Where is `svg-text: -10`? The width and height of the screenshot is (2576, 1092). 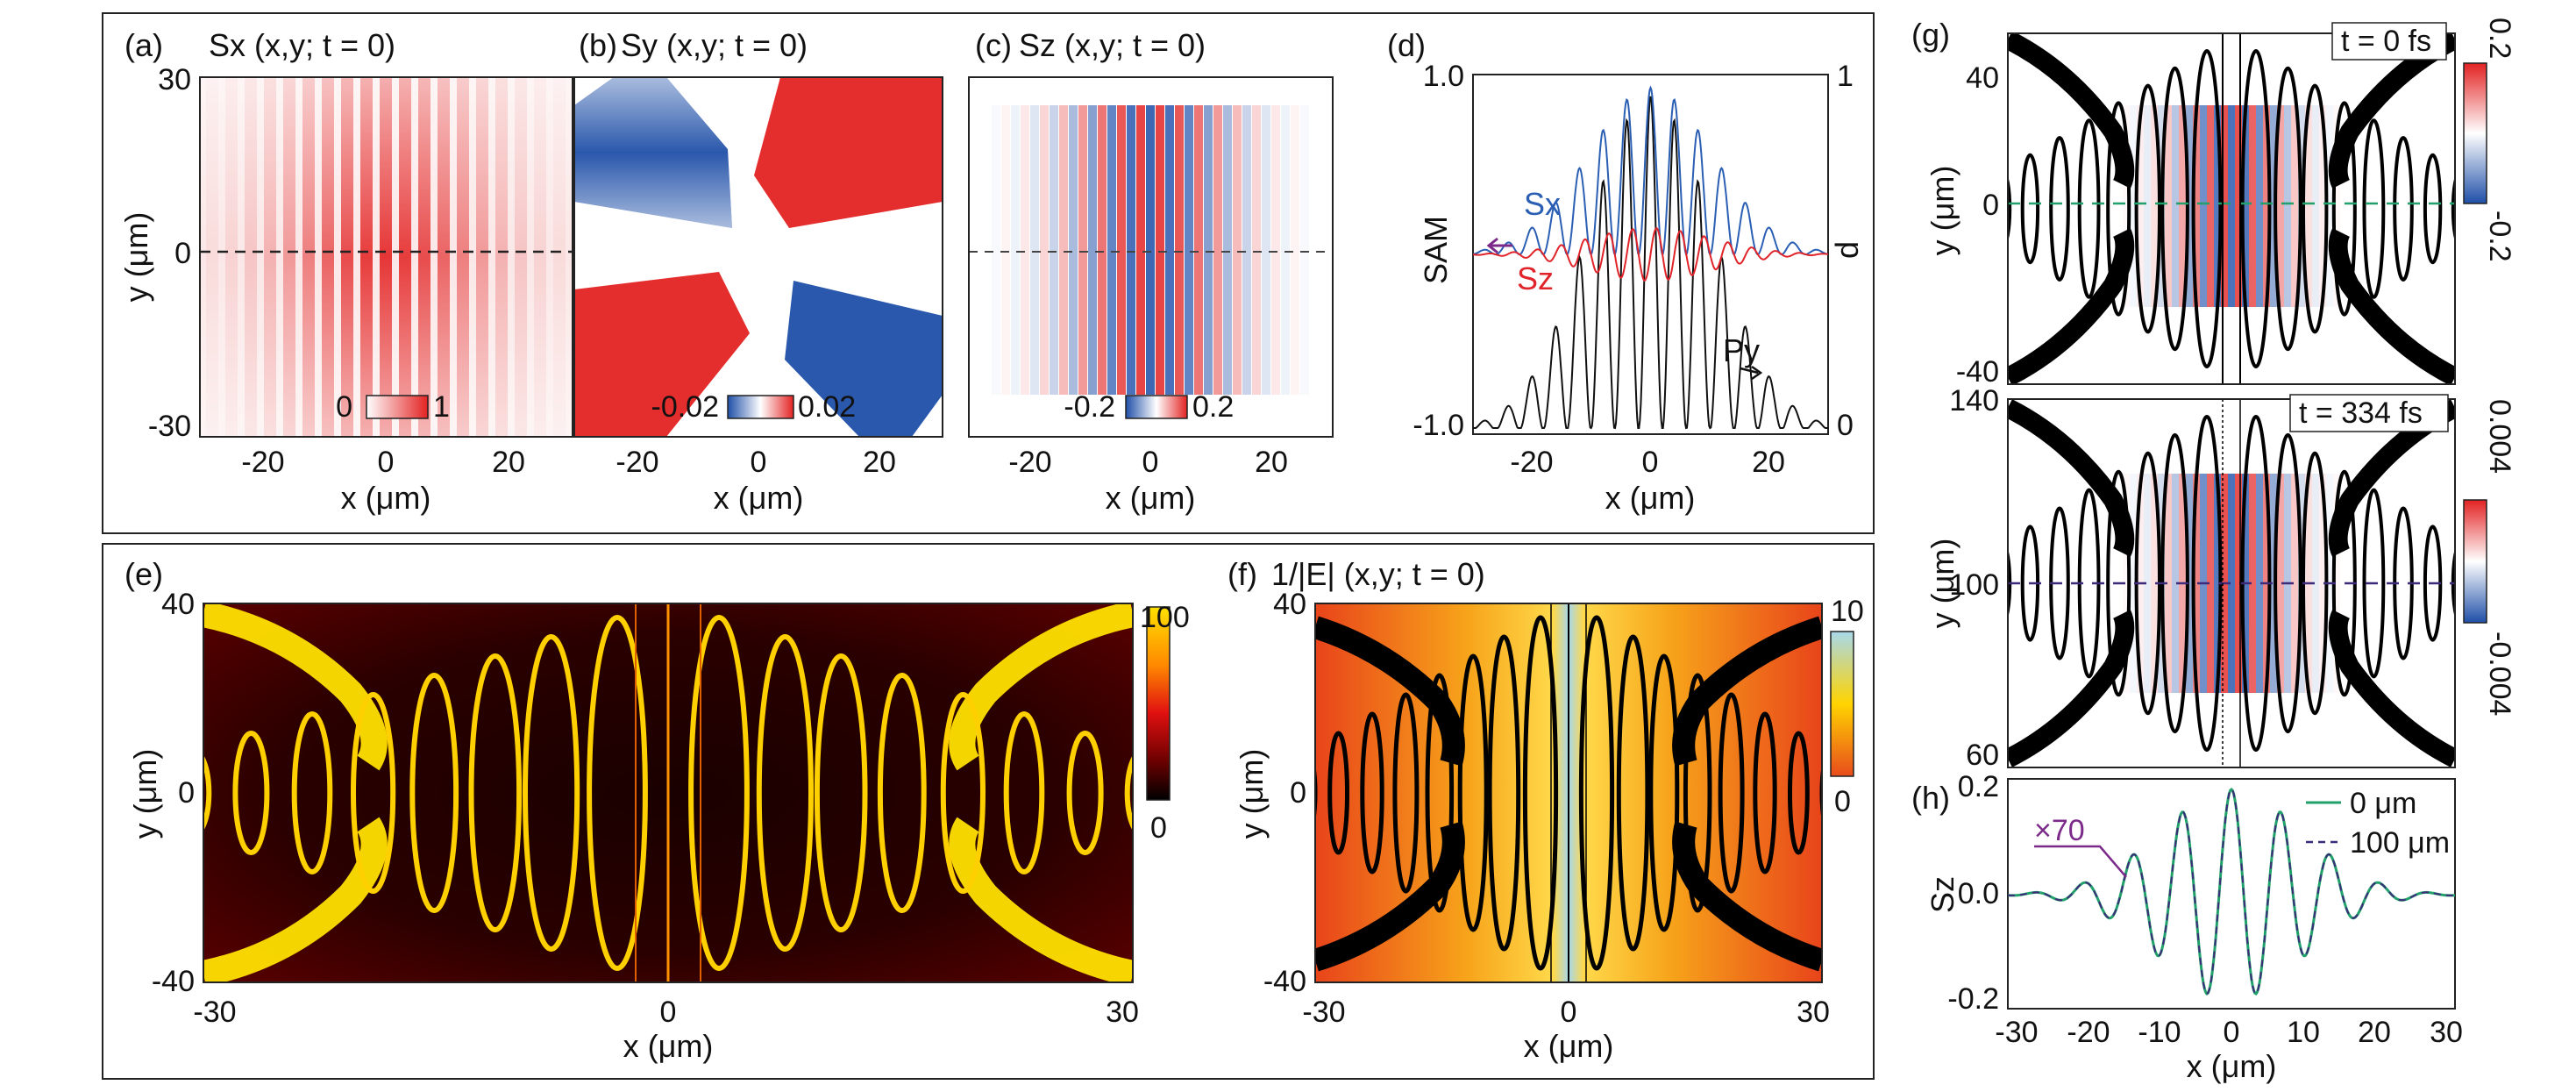 svg-text: -10 is located at coordinates (2159, 1032).